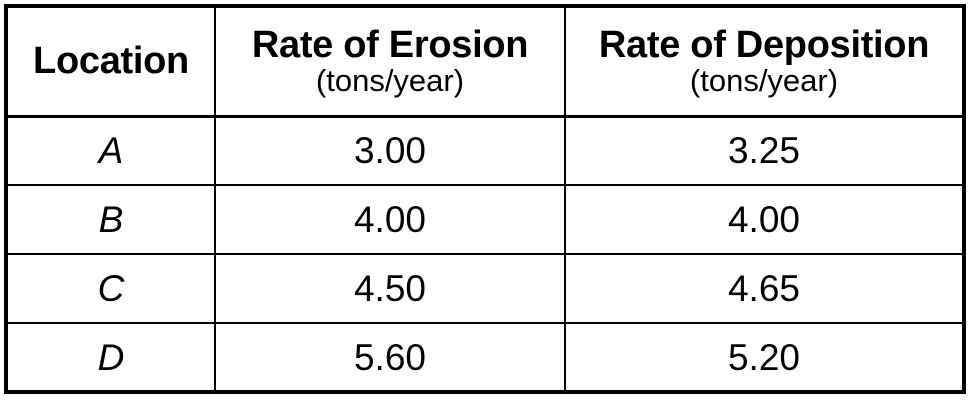 The height and width of the screenshot is (404, 975). I want to click on header-location-label: Location, so click(111, 61).